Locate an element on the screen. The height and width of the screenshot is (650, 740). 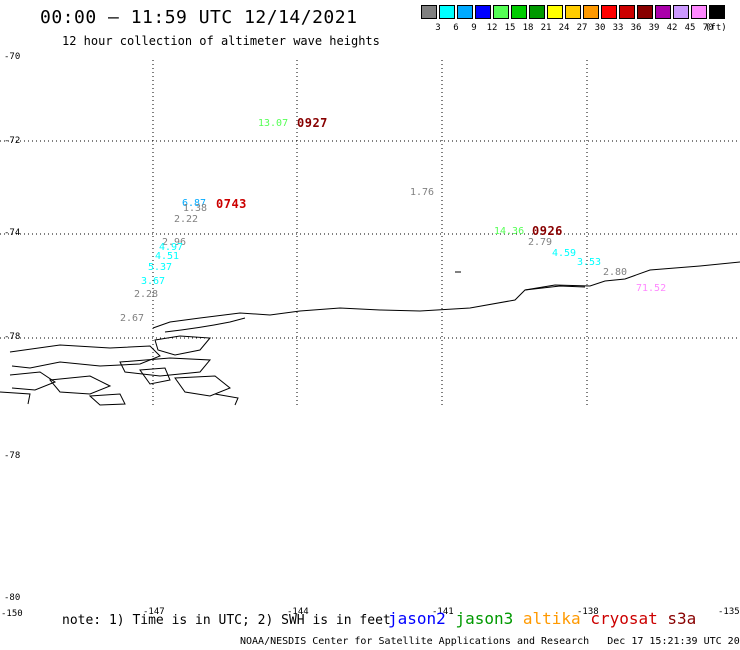
color-scale-tick: 45 is located at coordinates (690, 28).